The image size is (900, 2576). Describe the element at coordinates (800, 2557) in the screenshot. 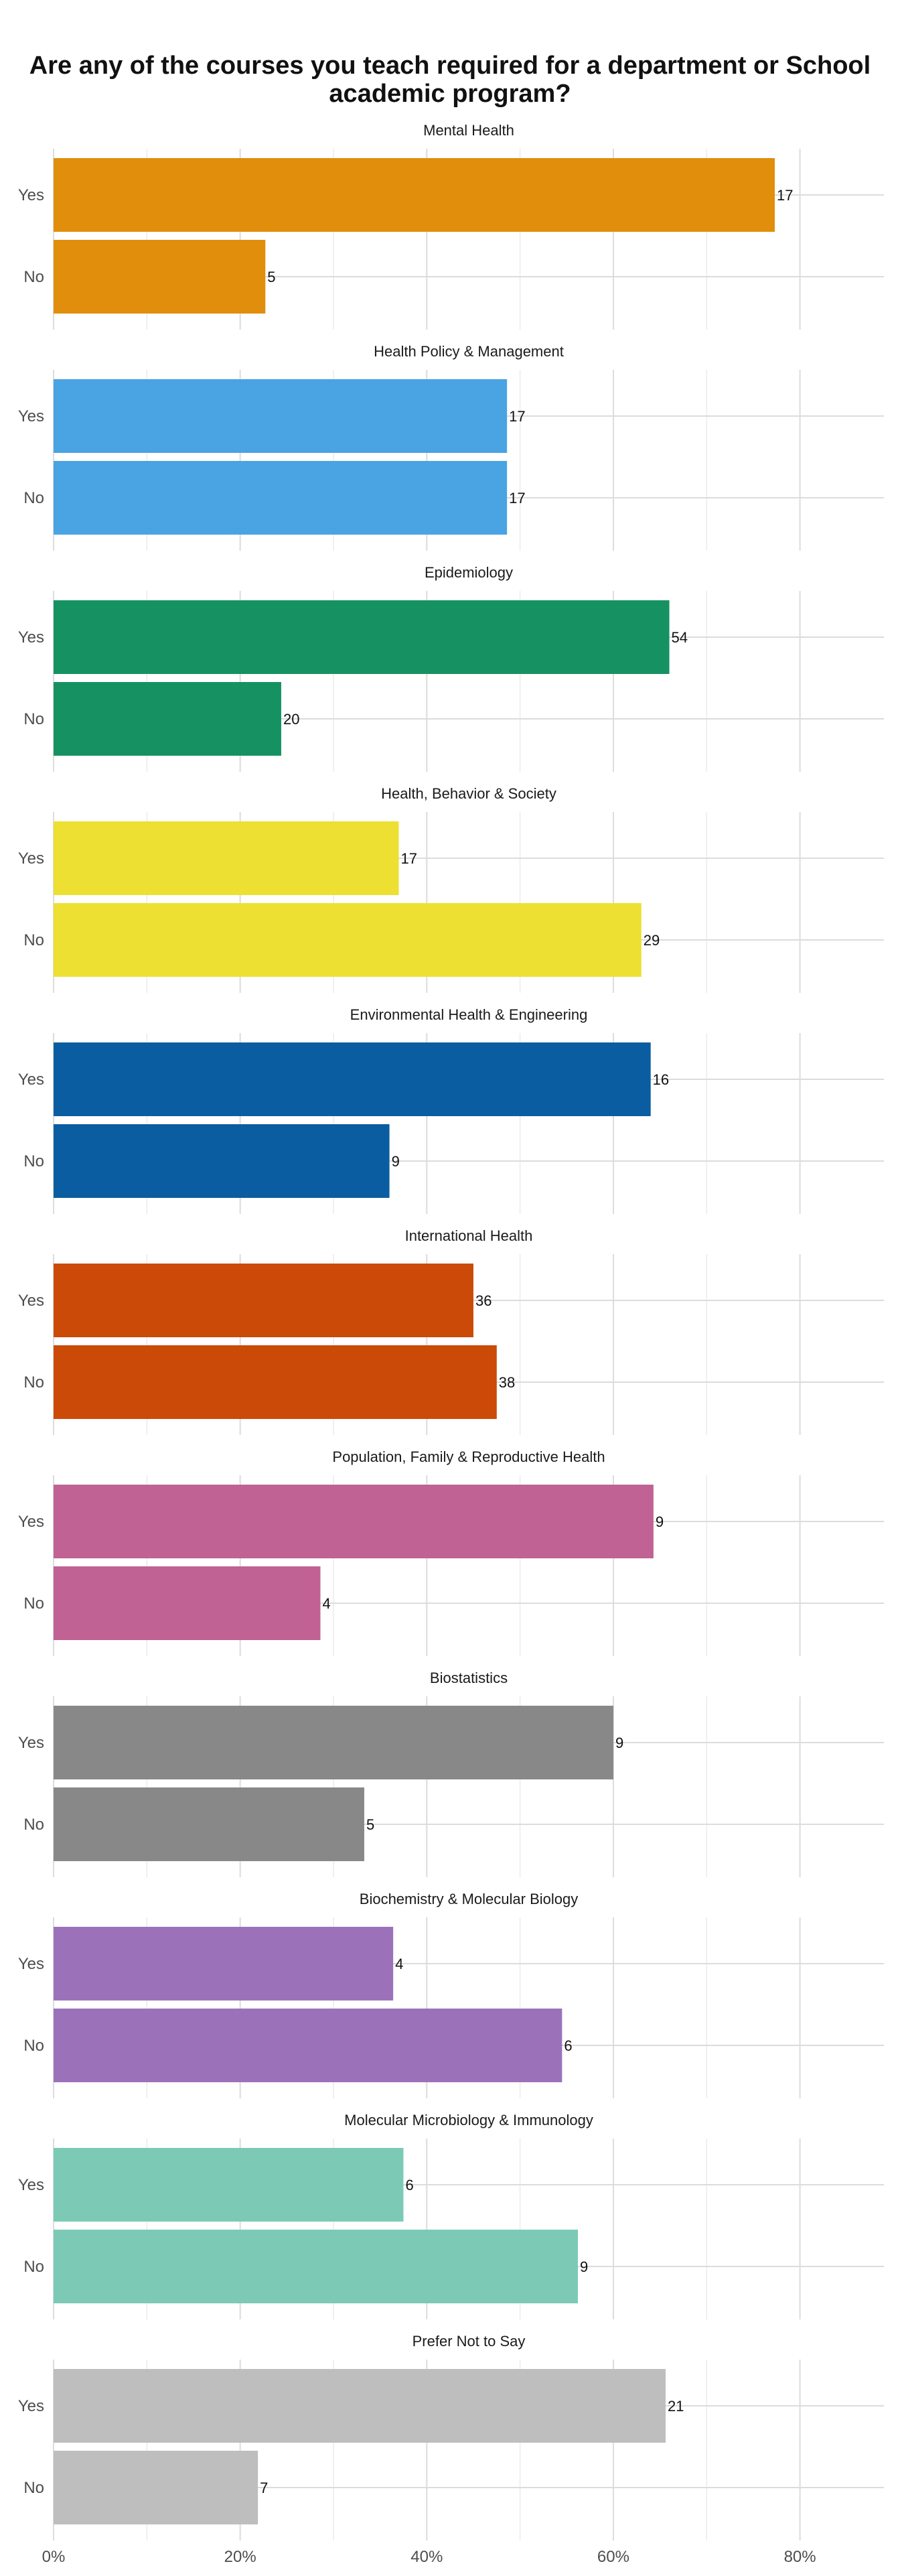

I see `x-tick-label: 80%` at that location.